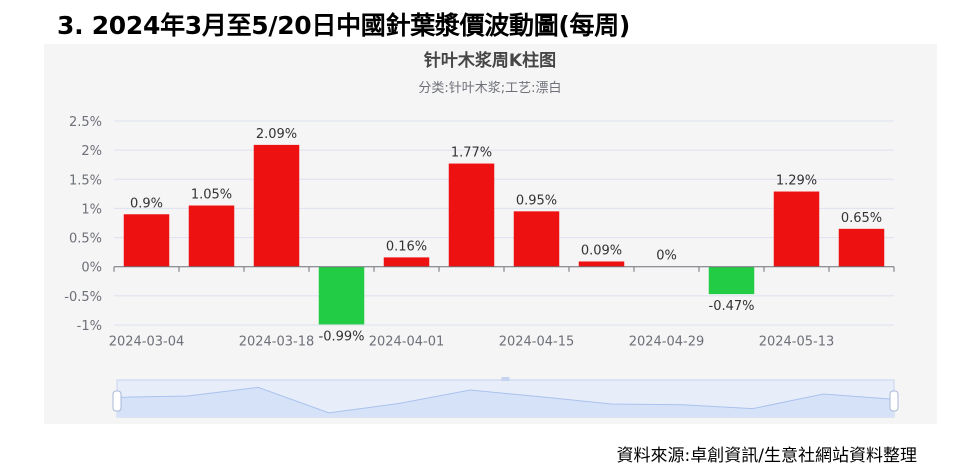 Image resolution: width=953 pixels, height=471 pixels. Describe the element at coordinates (147, 342) in the screenshot. I see `x-tick-label: 2024-03-04` at that location.